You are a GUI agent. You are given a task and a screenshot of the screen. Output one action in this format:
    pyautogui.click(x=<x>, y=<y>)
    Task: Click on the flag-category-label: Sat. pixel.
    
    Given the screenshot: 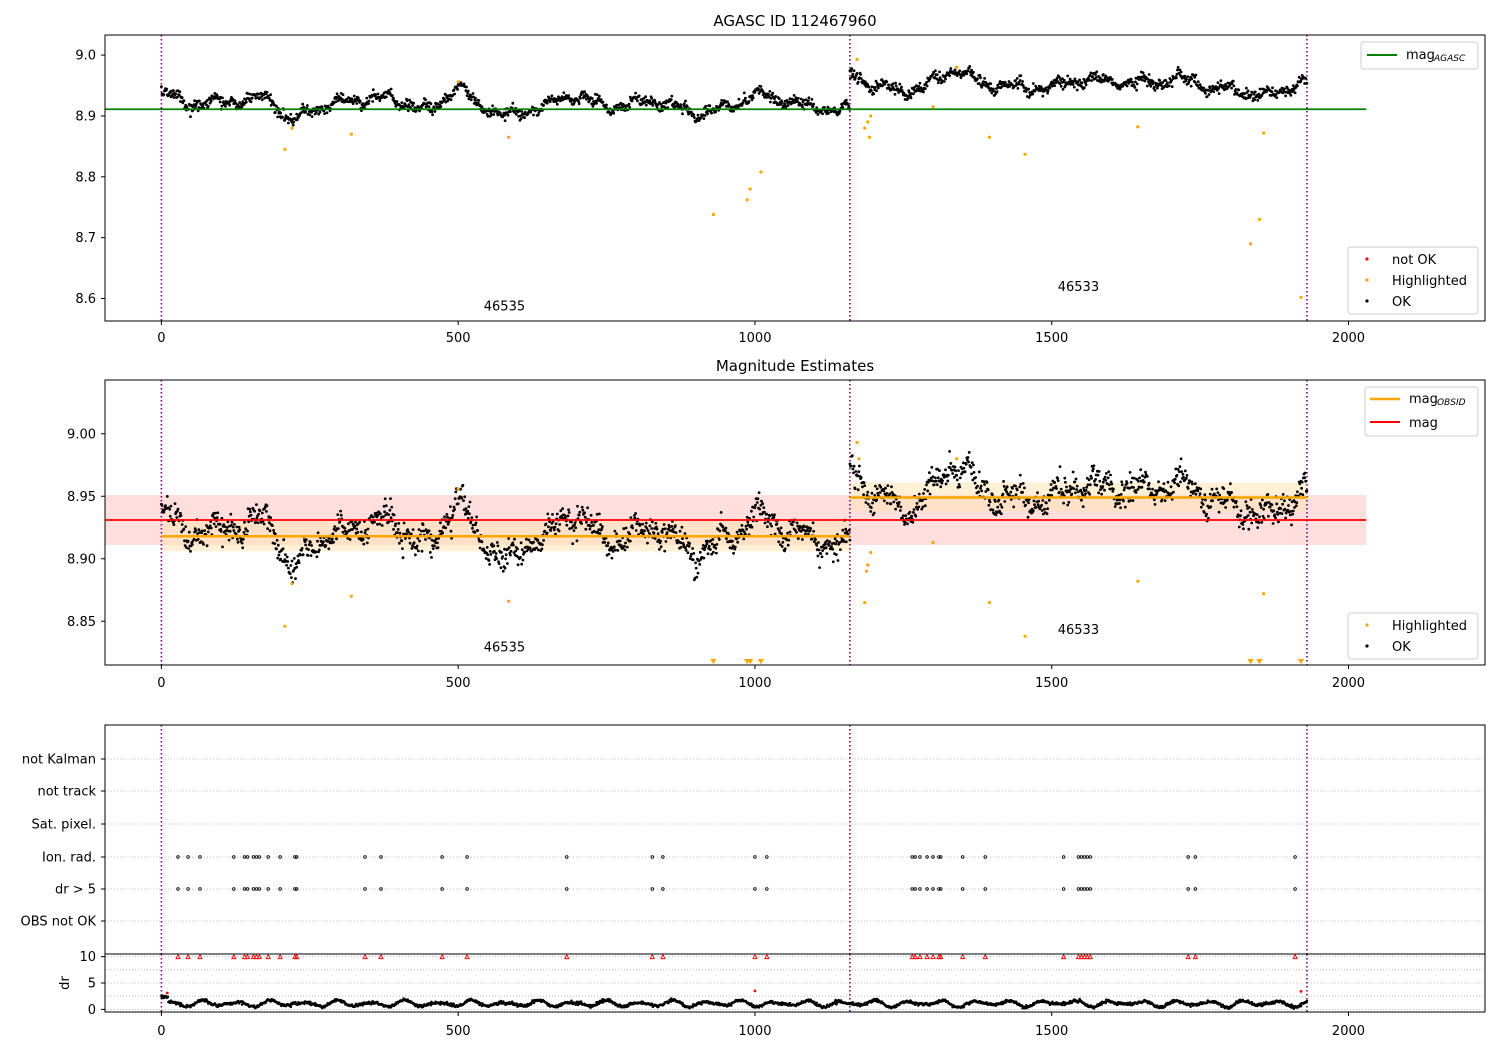 What is the action you would take?
    pyautogui.click(x=64, y=825)
    